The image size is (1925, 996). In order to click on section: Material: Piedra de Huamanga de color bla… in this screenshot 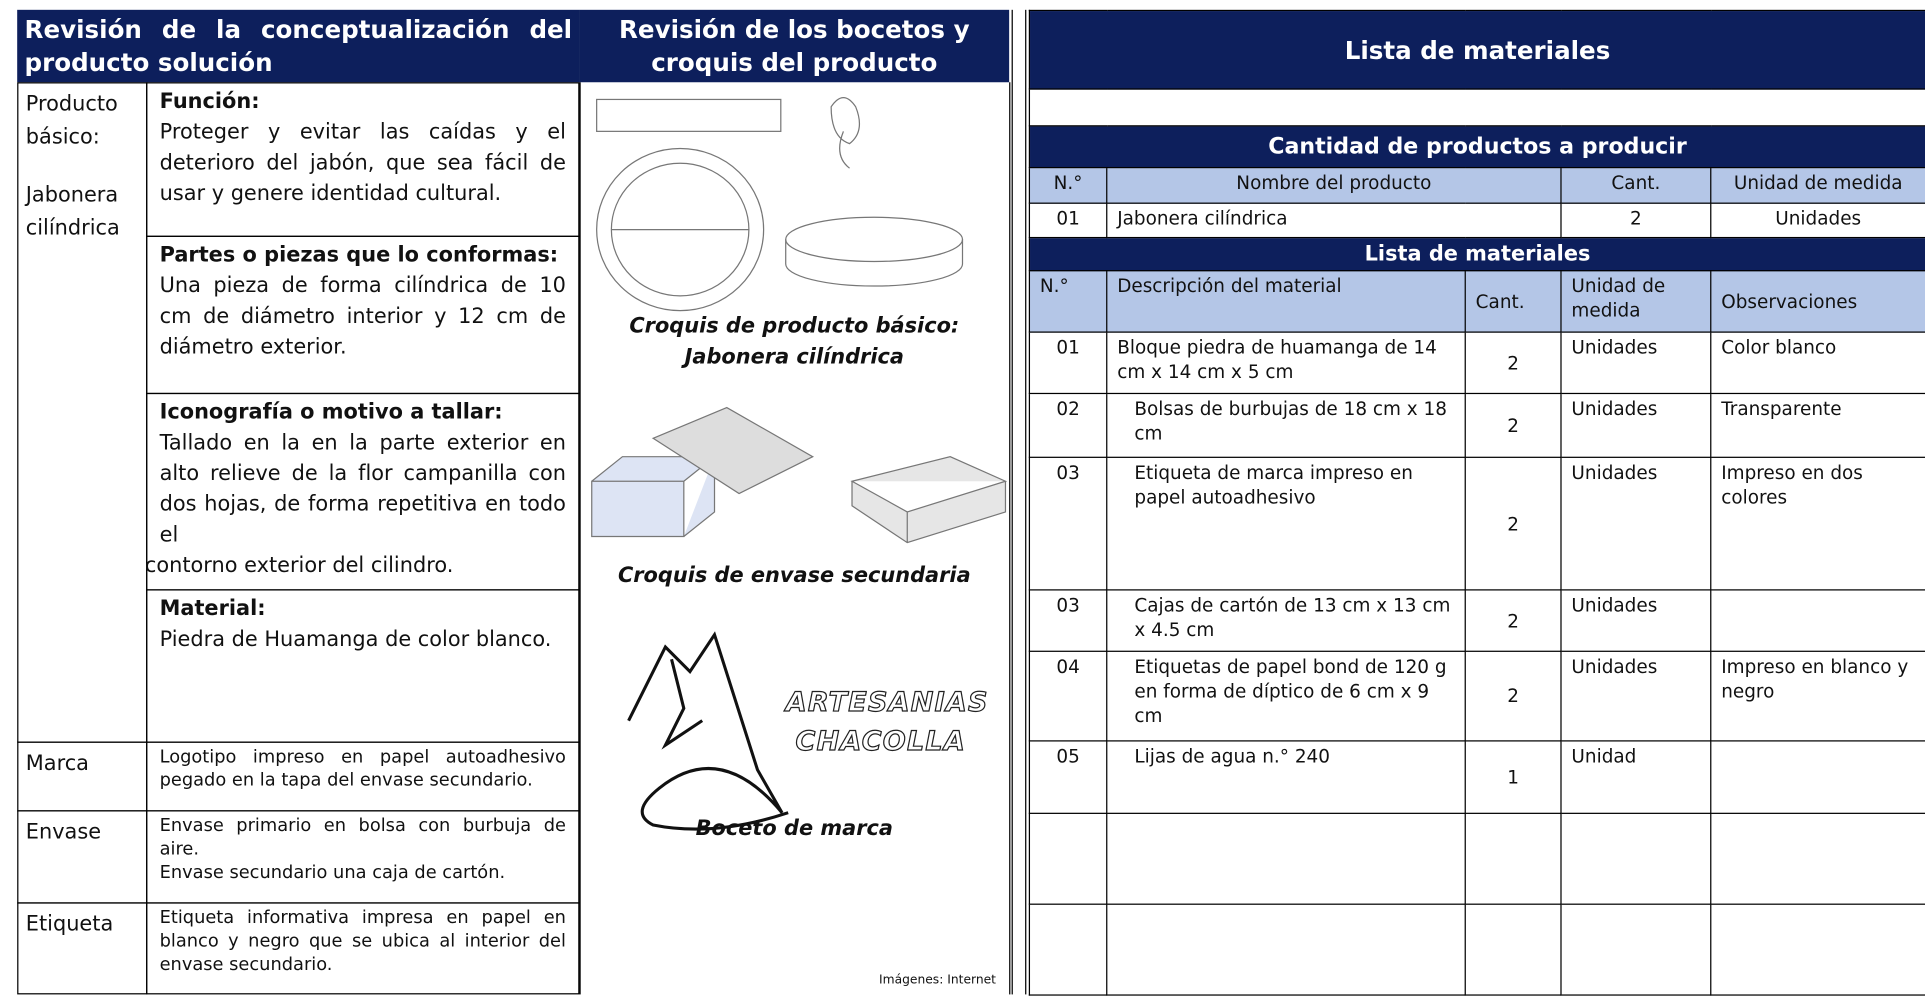, I will do `click(363, 666)`.